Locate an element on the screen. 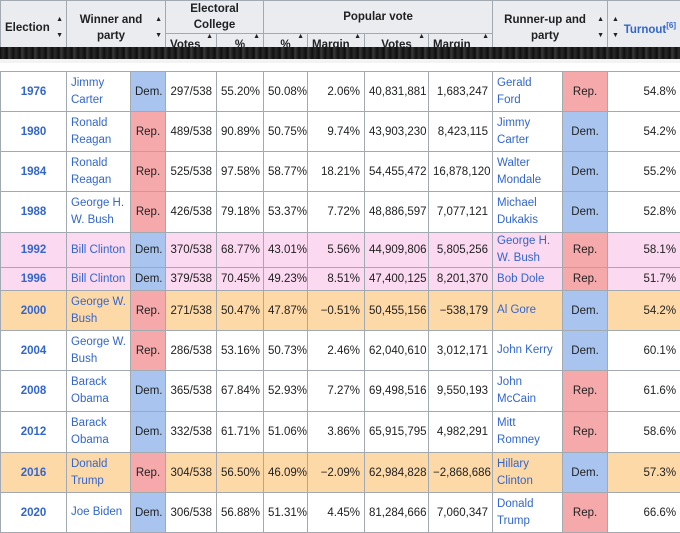  pv-pct: 52.93% is located at coordinates (286, 391).